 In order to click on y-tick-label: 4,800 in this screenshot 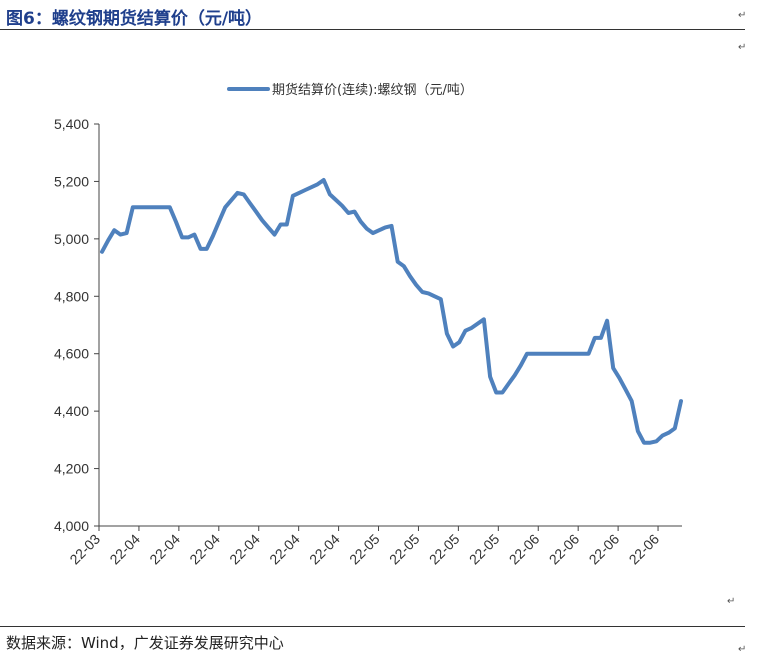, I will do `click(71, 296)`.